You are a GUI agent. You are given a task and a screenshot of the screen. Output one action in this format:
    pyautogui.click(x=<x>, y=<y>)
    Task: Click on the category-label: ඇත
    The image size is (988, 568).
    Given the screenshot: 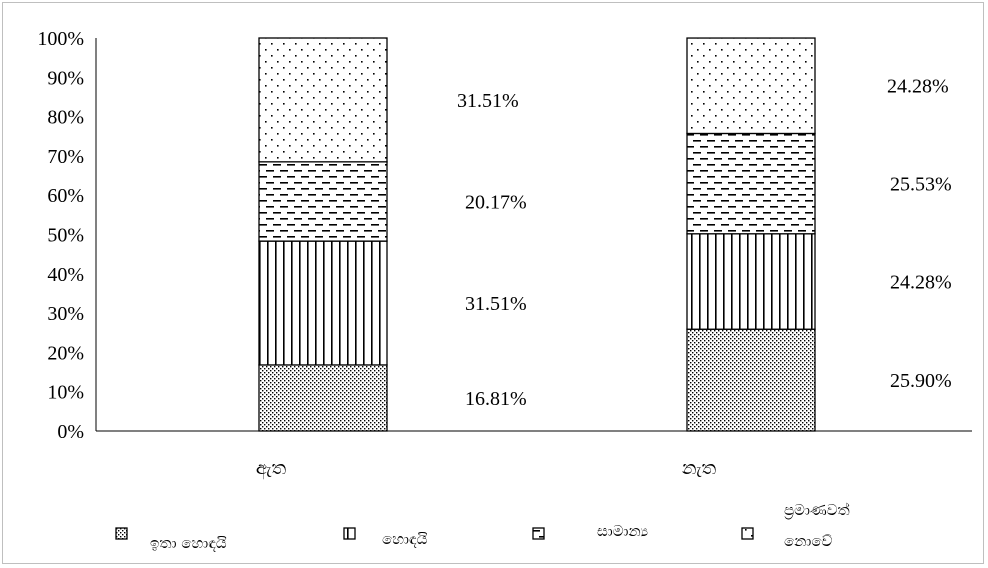 What is the action you would take?
    pyautogui.click(x=271, y=469)
    